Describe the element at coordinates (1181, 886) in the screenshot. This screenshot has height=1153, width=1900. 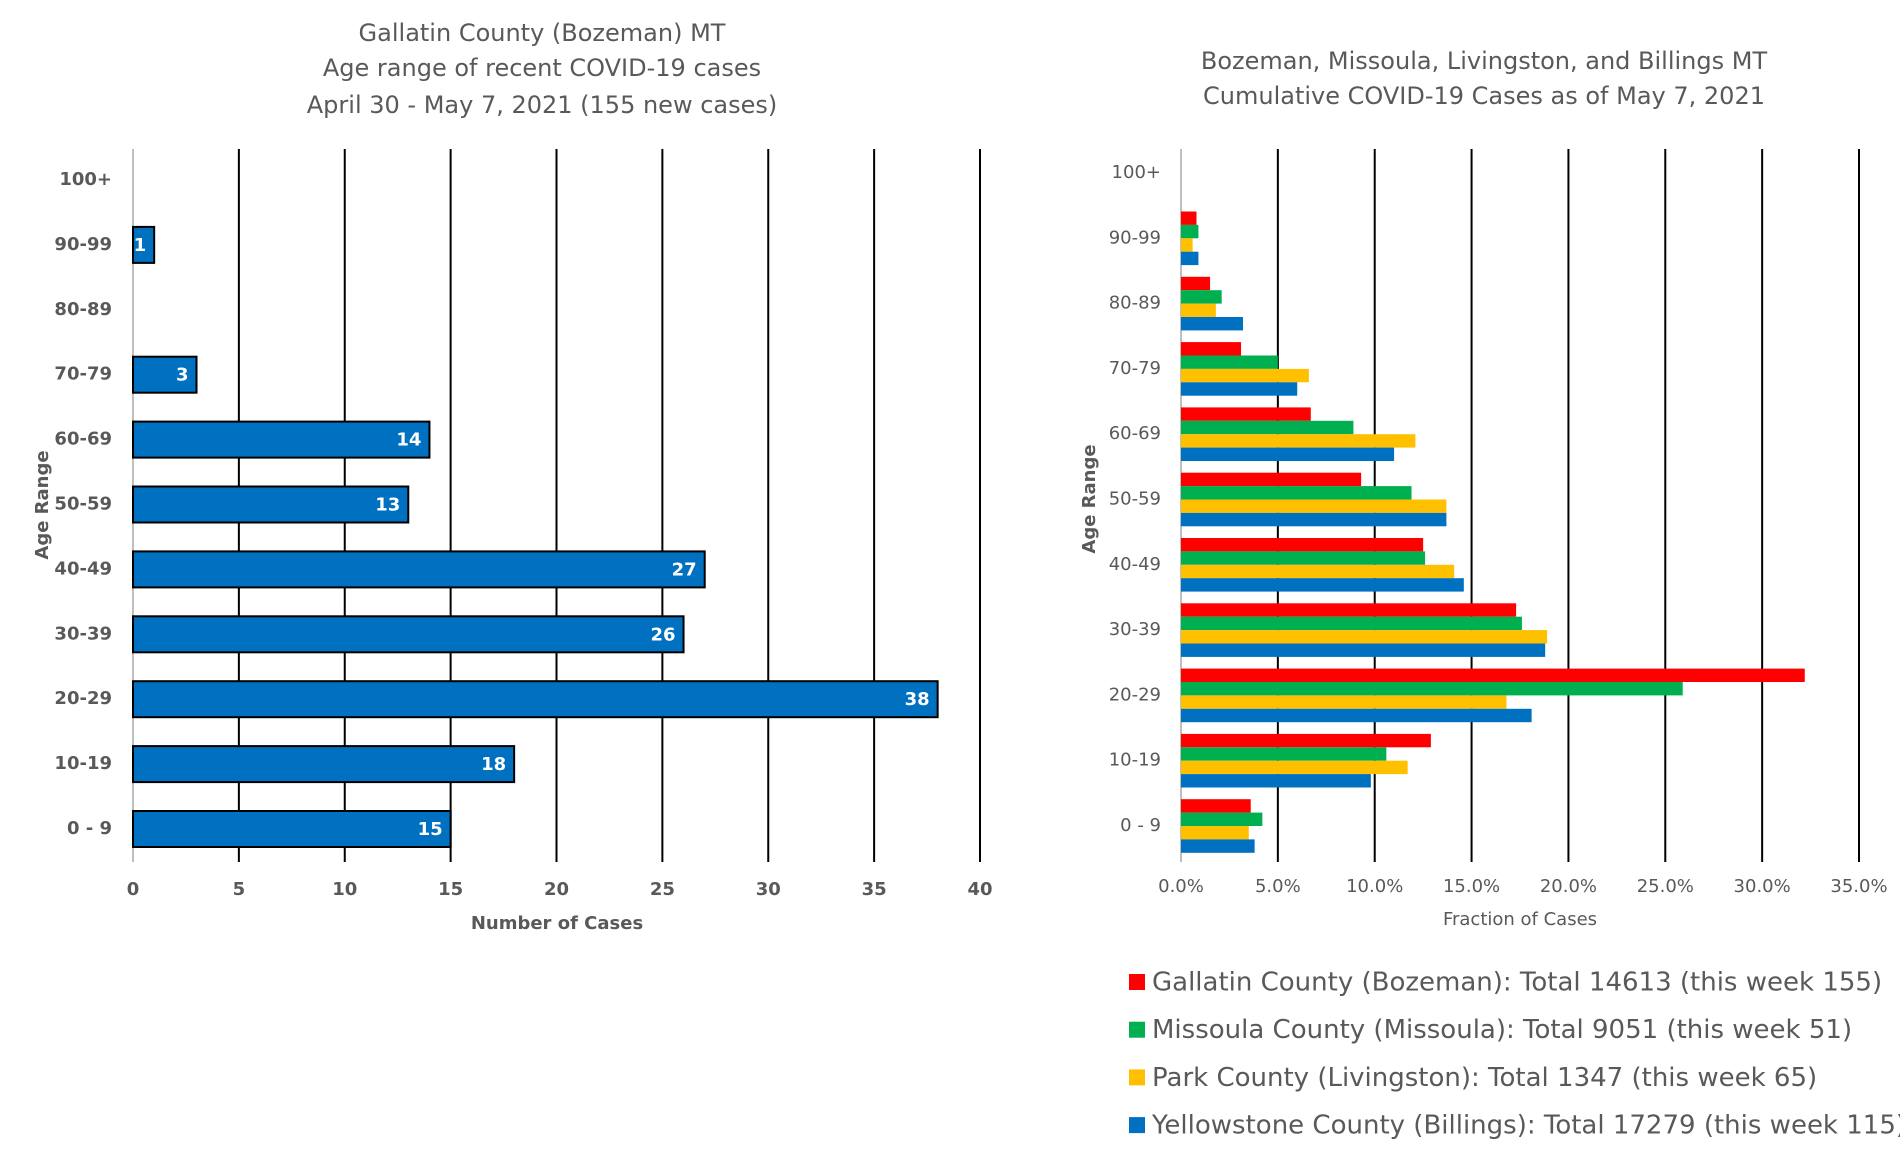
I see `x-tick-label: 0.0%` at that location.